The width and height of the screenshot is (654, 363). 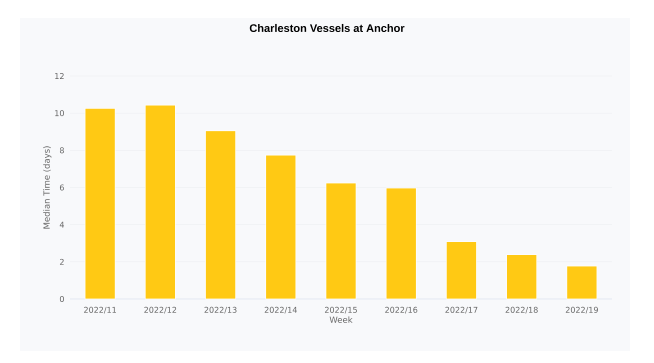 What do you see at coordinates (47, 187) in the screenshot?
I see `y-axis-title: Median Time (days)` at bounding box center [47, 187].